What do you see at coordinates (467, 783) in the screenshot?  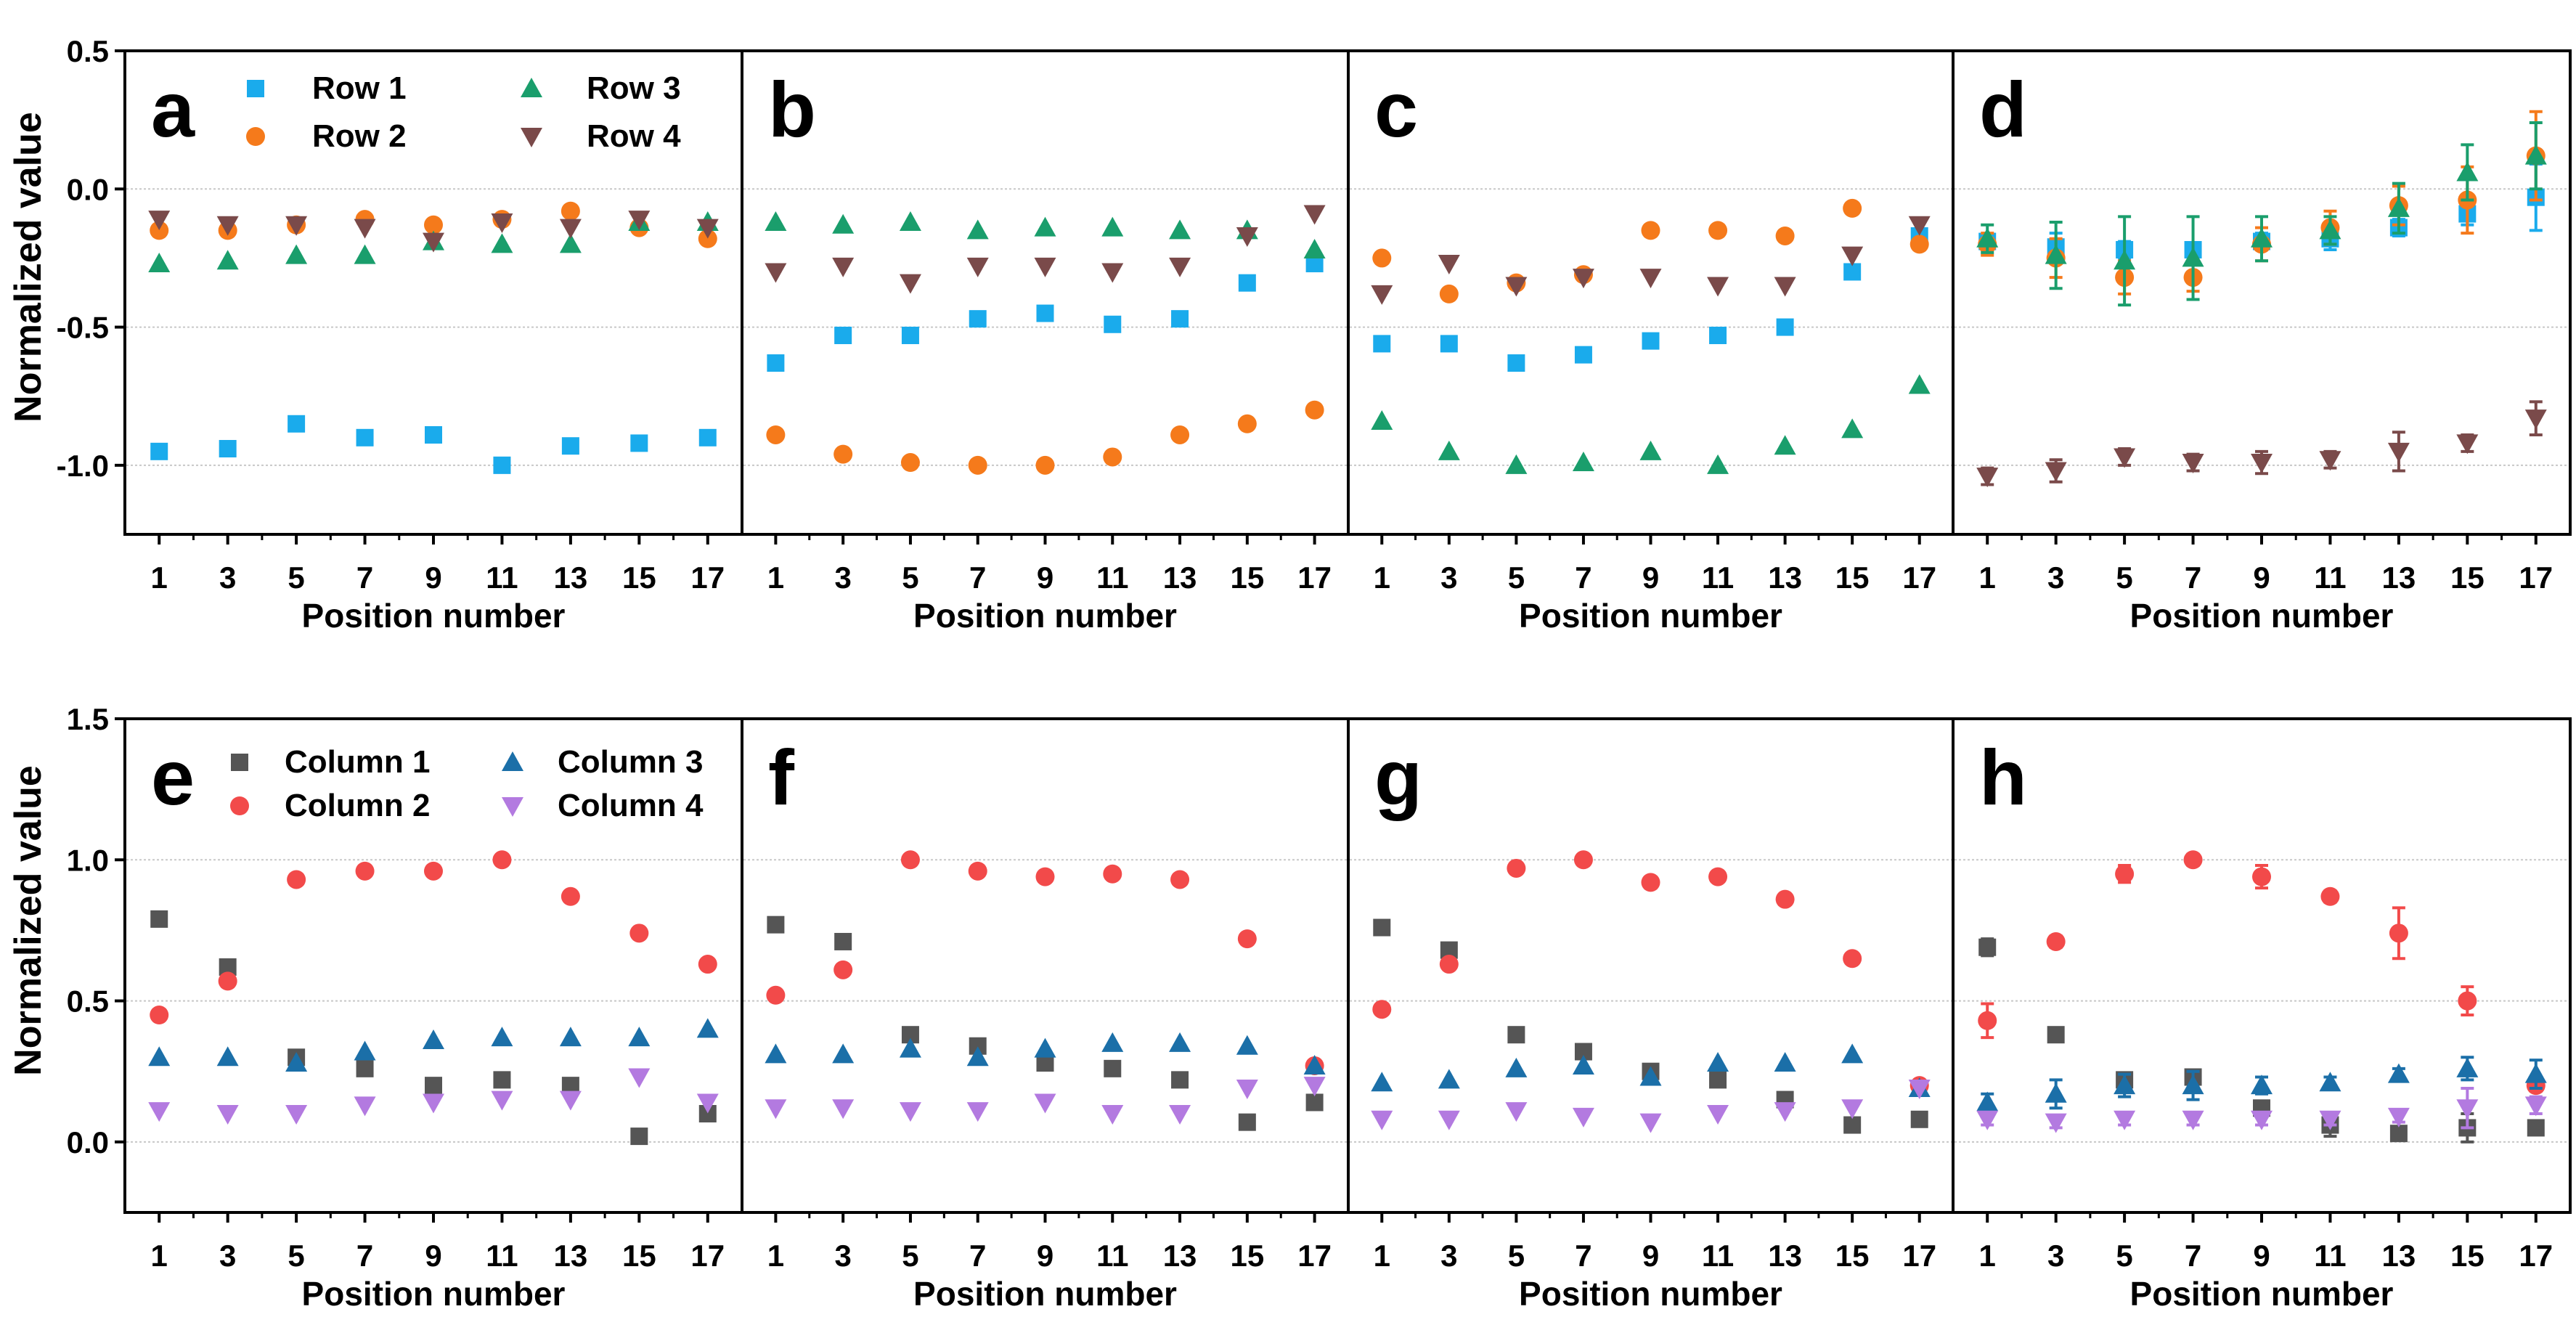 I see `legend: Column 1 Column 2 Column 3 Column 4` at bounding box center [467, 783].